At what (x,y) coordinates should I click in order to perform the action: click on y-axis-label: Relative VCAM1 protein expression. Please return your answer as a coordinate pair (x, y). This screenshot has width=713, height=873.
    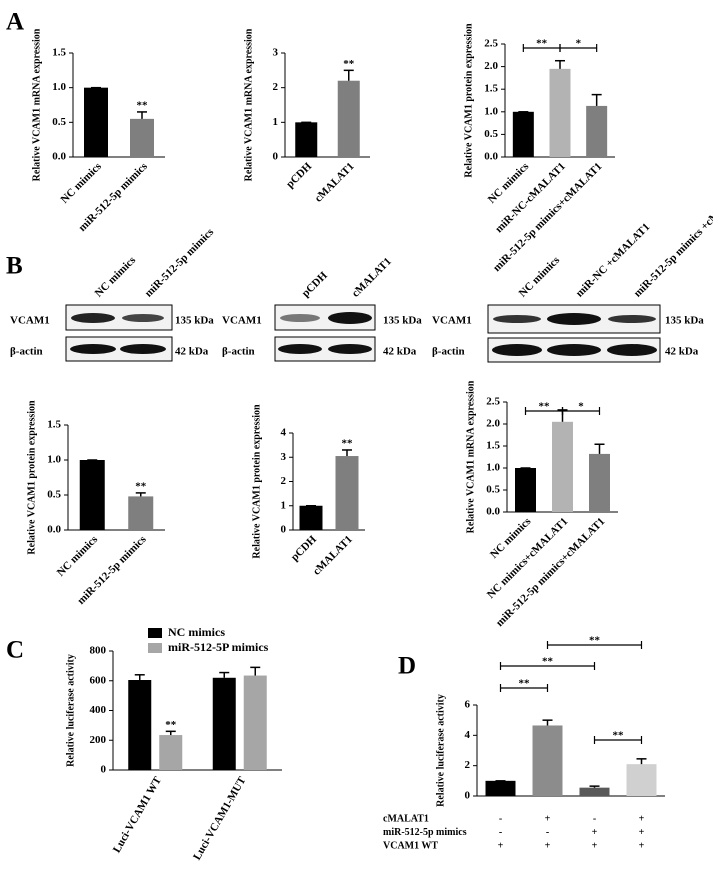
    Looking at the image, I should click on (256, 481).